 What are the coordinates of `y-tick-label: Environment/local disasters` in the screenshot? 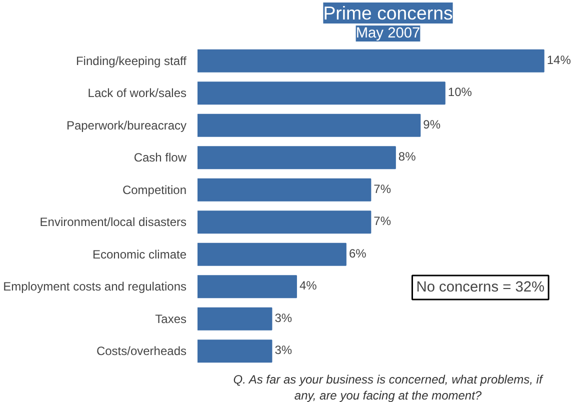 It's located at (113, 222).